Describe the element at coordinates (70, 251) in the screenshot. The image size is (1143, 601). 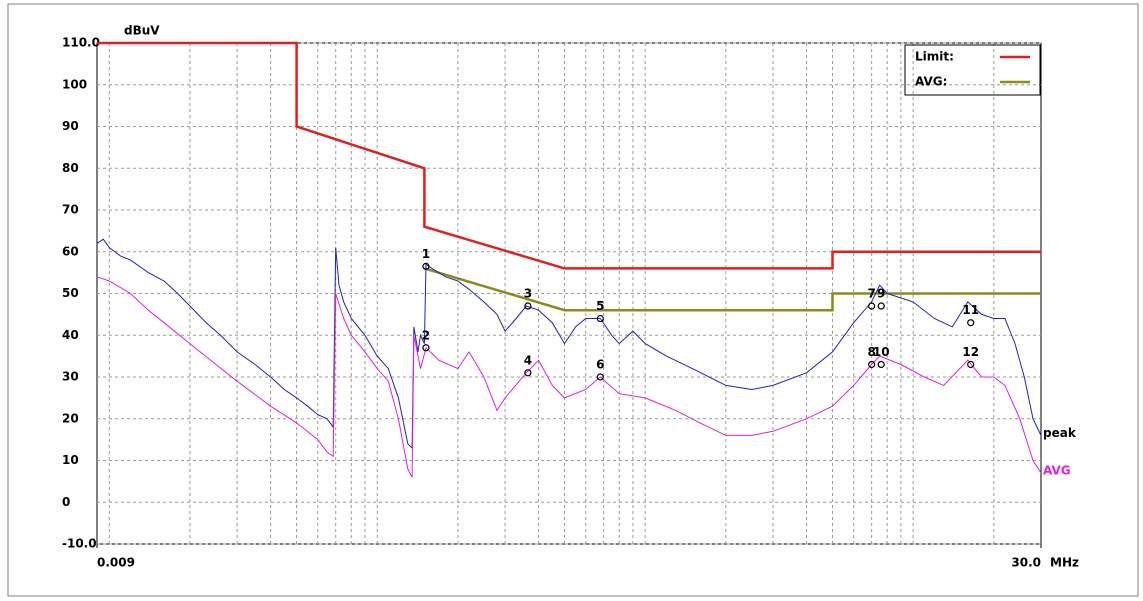
I see `y-tick-label: 60` at that location.